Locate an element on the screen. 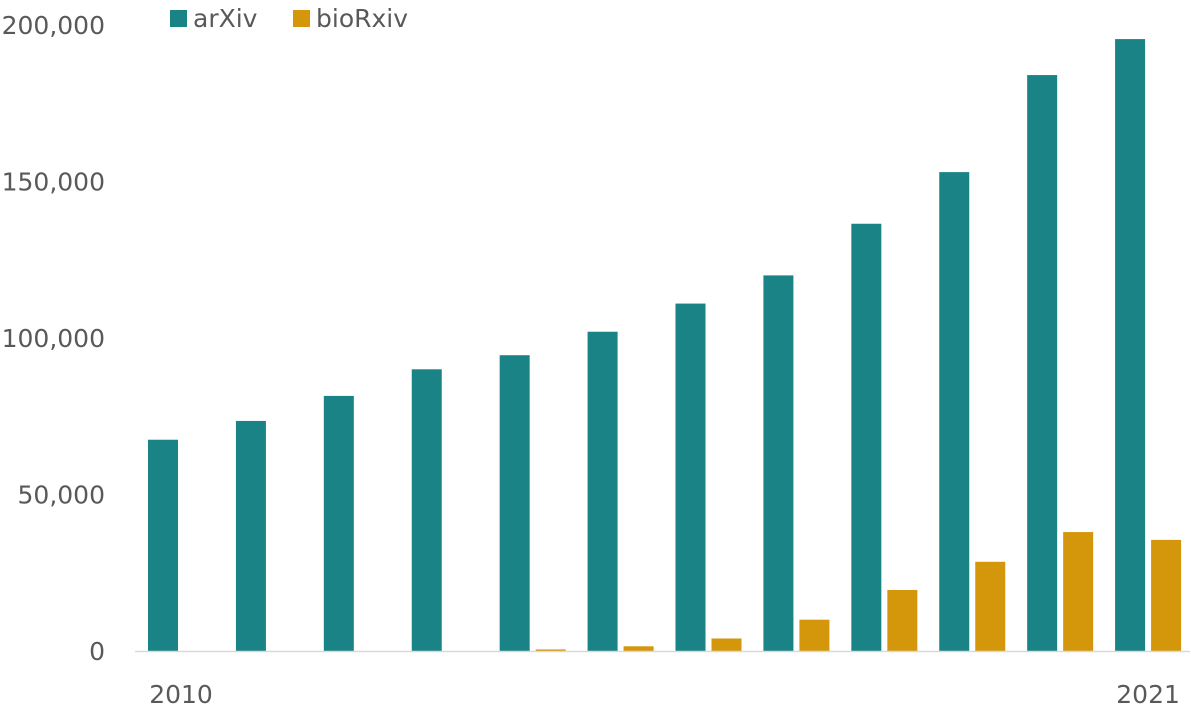 The width and height of the screenshot is (1191, 714). bar-arxiv-2017 is located at coordinates (778, 463).